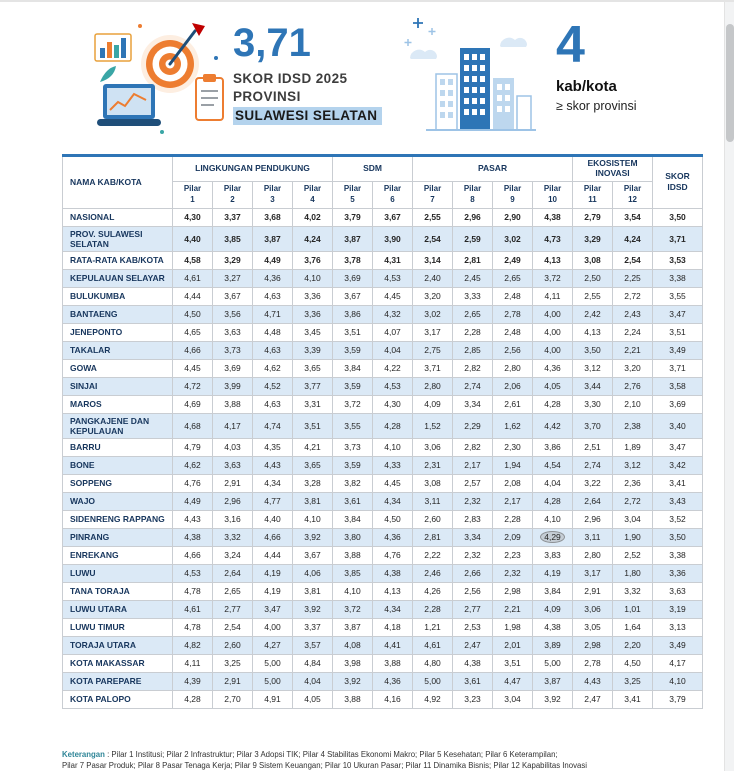 The height and width of the screenshot is (771, 734). What do you see at coordinates (117, 591) in the screenshot?
I see `row-name: TANA TORAJA` at bounding box center [117, 591].